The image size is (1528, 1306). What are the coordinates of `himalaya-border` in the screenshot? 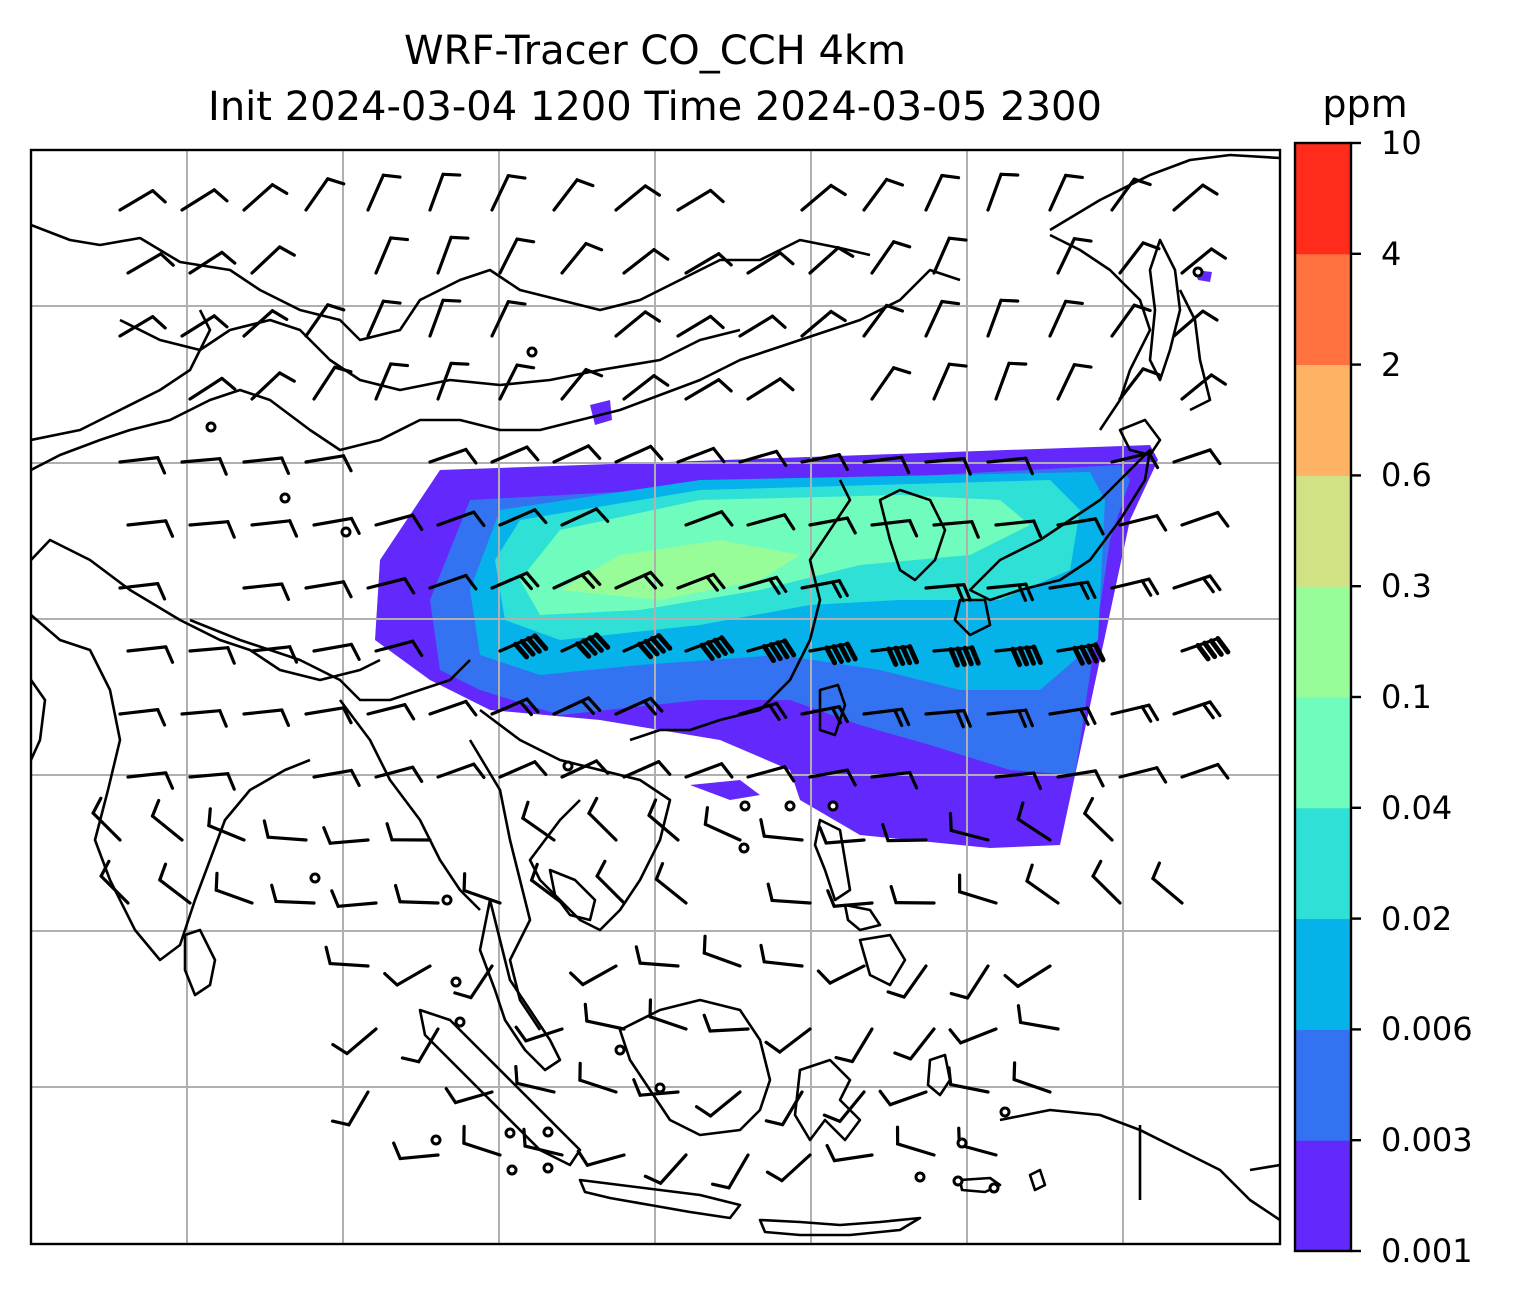 It's located at (330, 660).